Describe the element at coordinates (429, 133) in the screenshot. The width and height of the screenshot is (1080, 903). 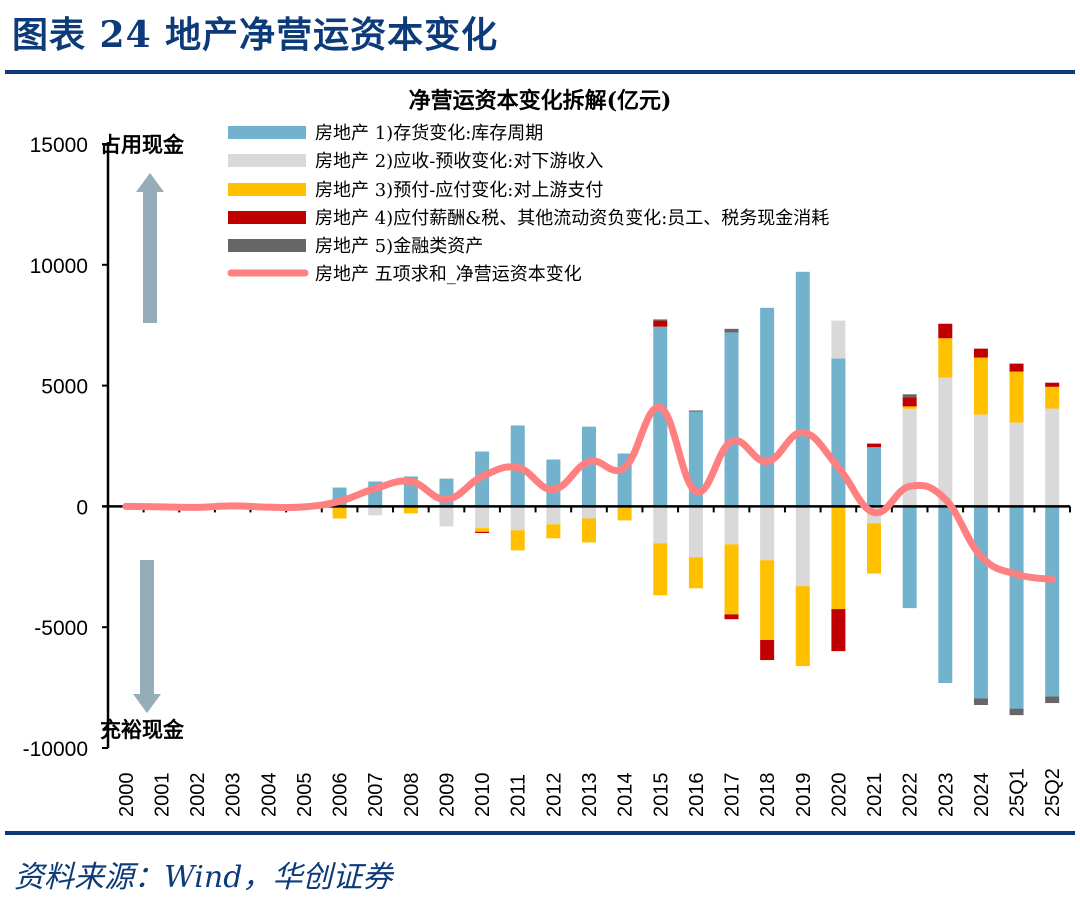
I see `legend-label-1: 房地产 1)存货变化:库存周期` at that location.